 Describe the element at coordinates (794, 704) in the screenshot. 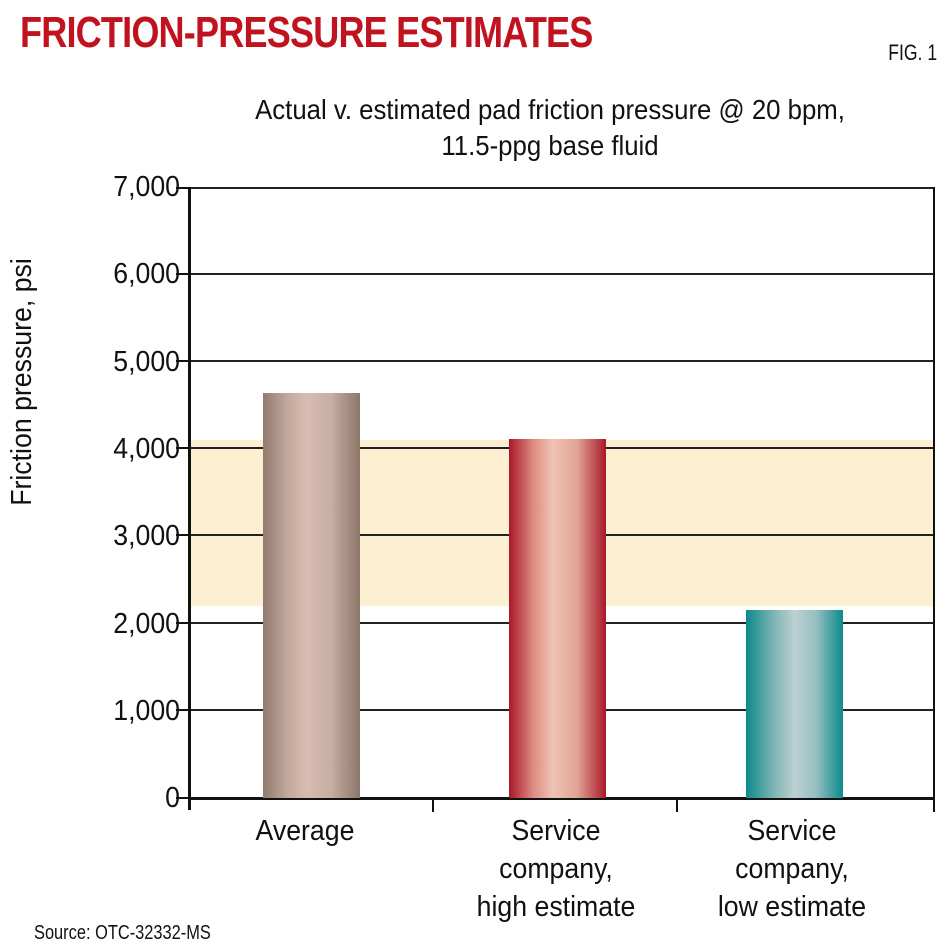

I see `bar-low-estimate` at that location.